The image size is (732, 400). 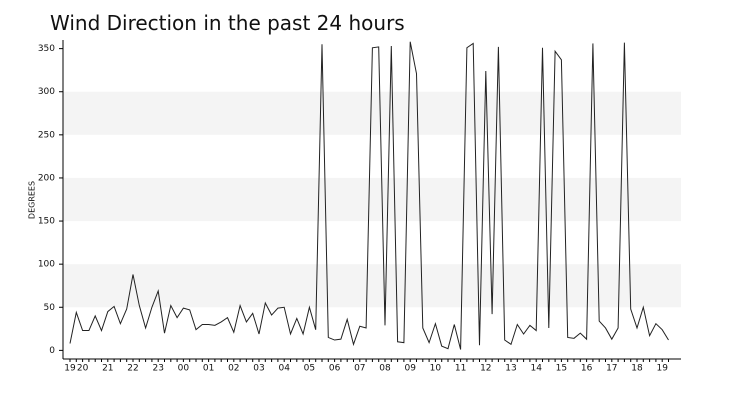 What do you see at coordinates (46, 222) in the screenshot?
I see `y-tick-label: 150` at bounding box center [46, 222].